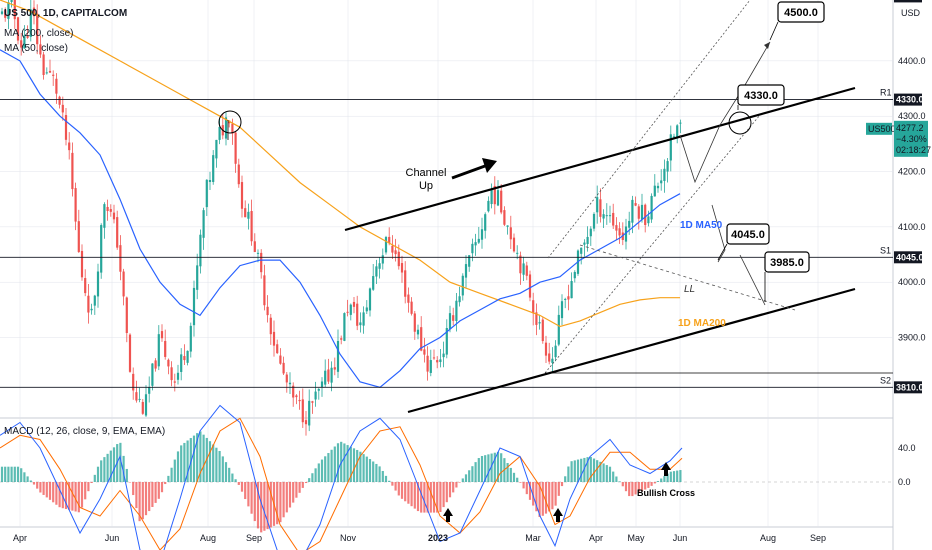  Describe the element at coordinates (254, 538) in the screenshot. I see `x-tick-label: Sep` at that location.